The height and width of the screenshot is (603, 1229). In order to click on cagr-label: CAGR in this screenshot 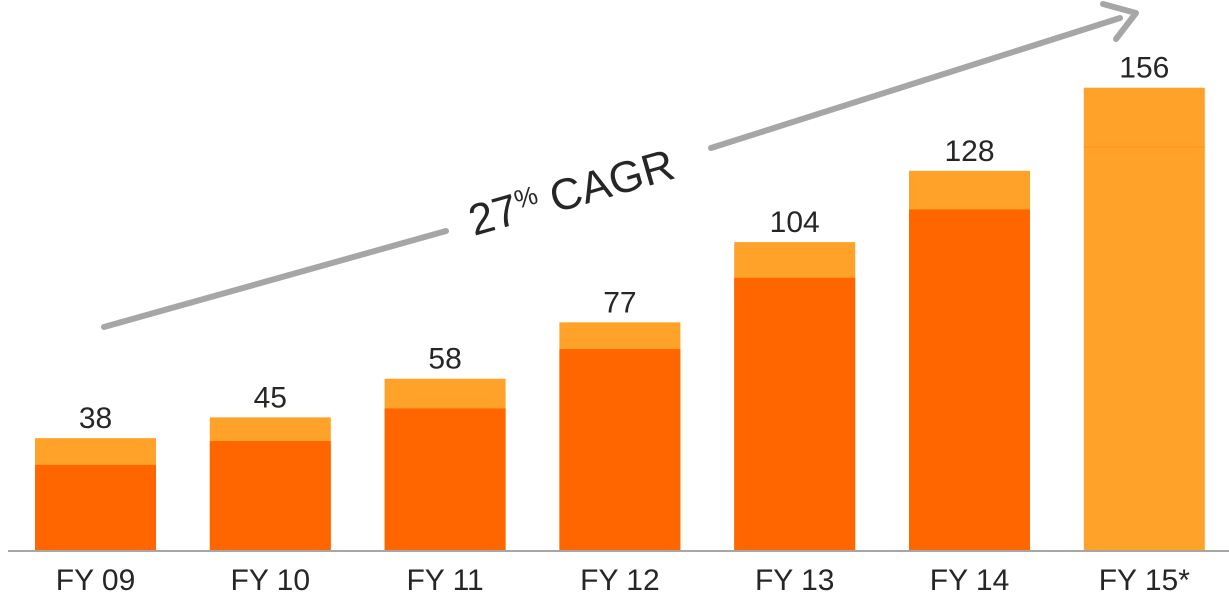, I will do `click(612, 181)`.